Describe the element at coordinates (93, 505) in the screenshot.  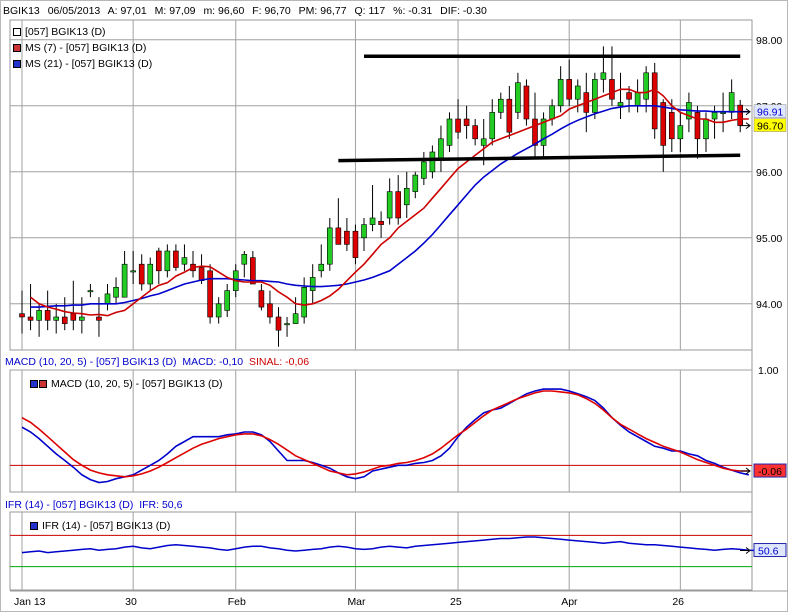
I see `ifr-header: IFR (14) - [057] BGIK13 (D) IFR: 50,6` at that location.